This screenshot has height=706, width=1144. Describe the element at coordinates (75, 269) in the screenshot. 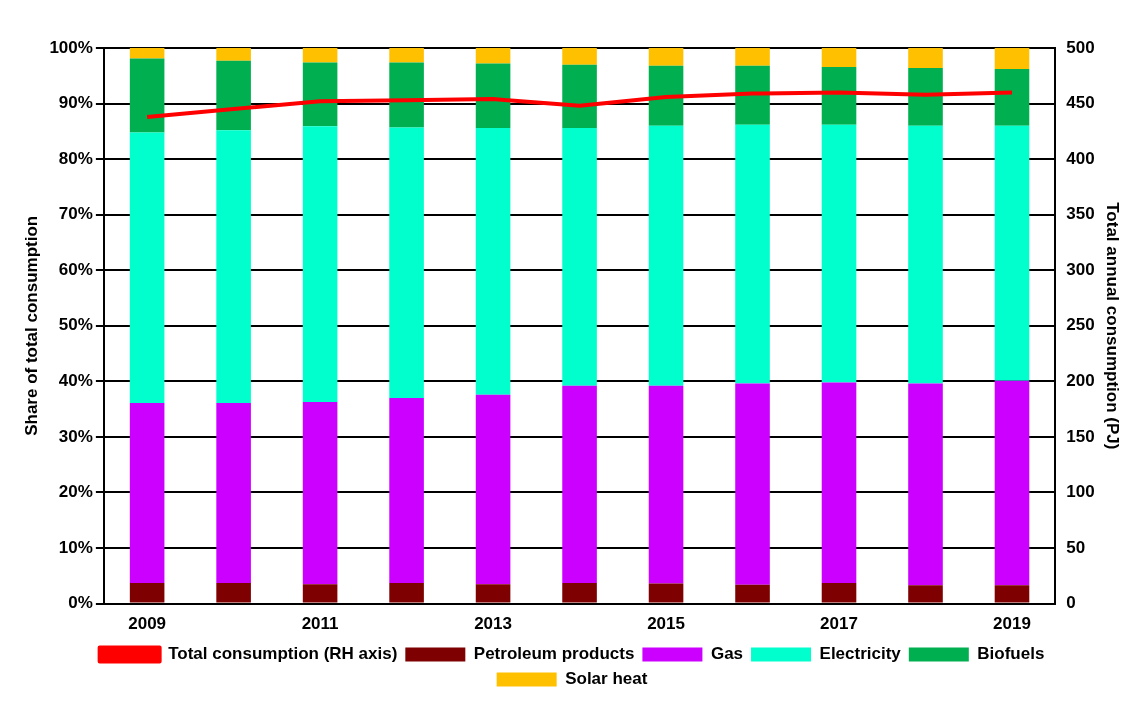

I see `y-tick-label: 60%` at that location.